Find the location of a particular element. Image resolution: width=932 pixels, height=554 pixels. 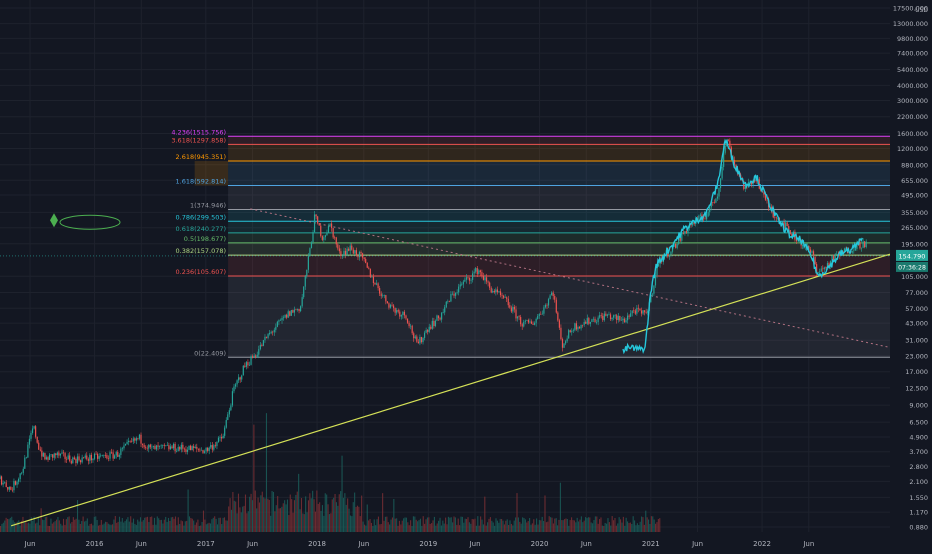

fib-zone is located at coordinates (559, 237).